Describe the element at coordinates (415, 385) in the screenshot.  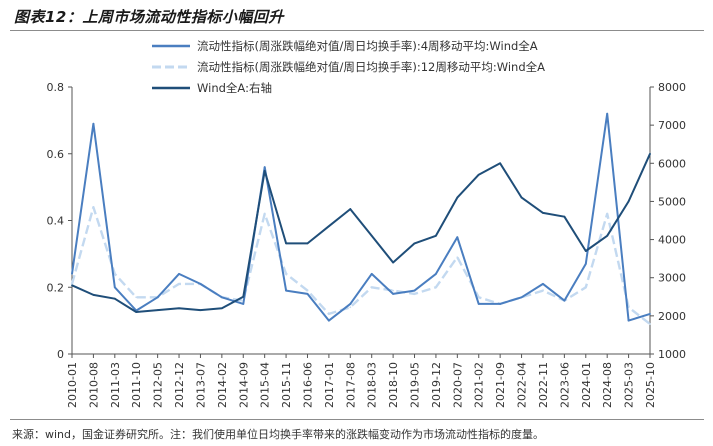
I see `x-tick-label: 2019-05` at that location.